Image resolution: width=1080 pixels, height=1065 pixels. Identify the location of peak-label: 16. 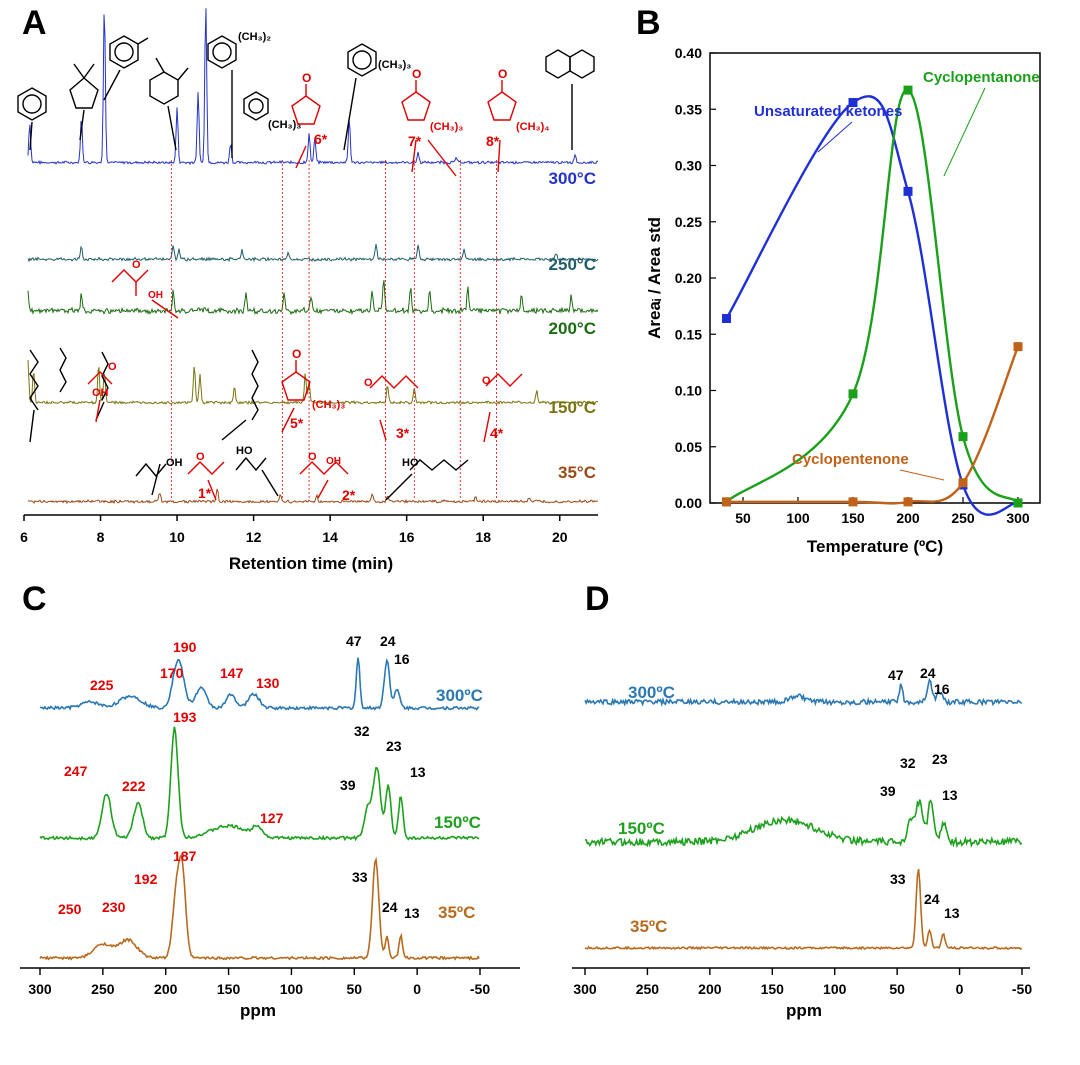
(942, 689).